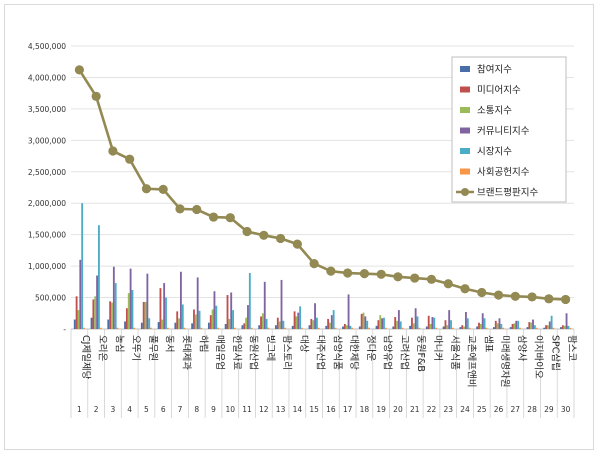 The height and width of the screenshot is (456, 600). Describe the element at coordinates (152, 348) in the screenshot. I see `category-label: 풀무원` at that location.